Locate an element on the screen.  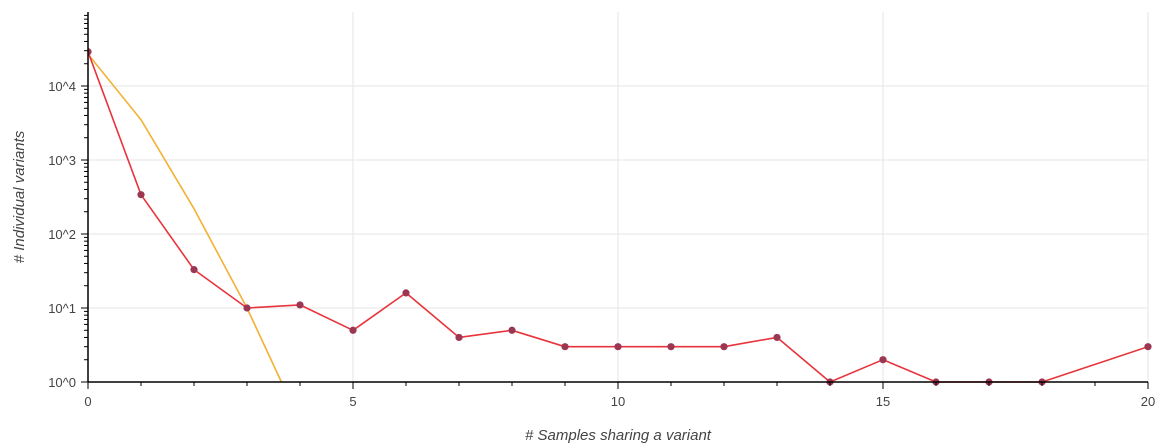
x-tick-label: 10 is located at coordinates (618, 401).